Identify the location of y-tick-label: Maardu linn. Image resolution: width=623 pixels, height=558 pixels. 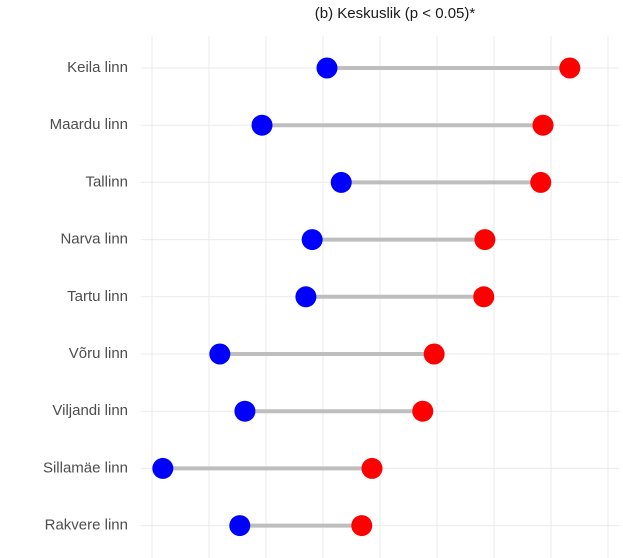
(89, 124).